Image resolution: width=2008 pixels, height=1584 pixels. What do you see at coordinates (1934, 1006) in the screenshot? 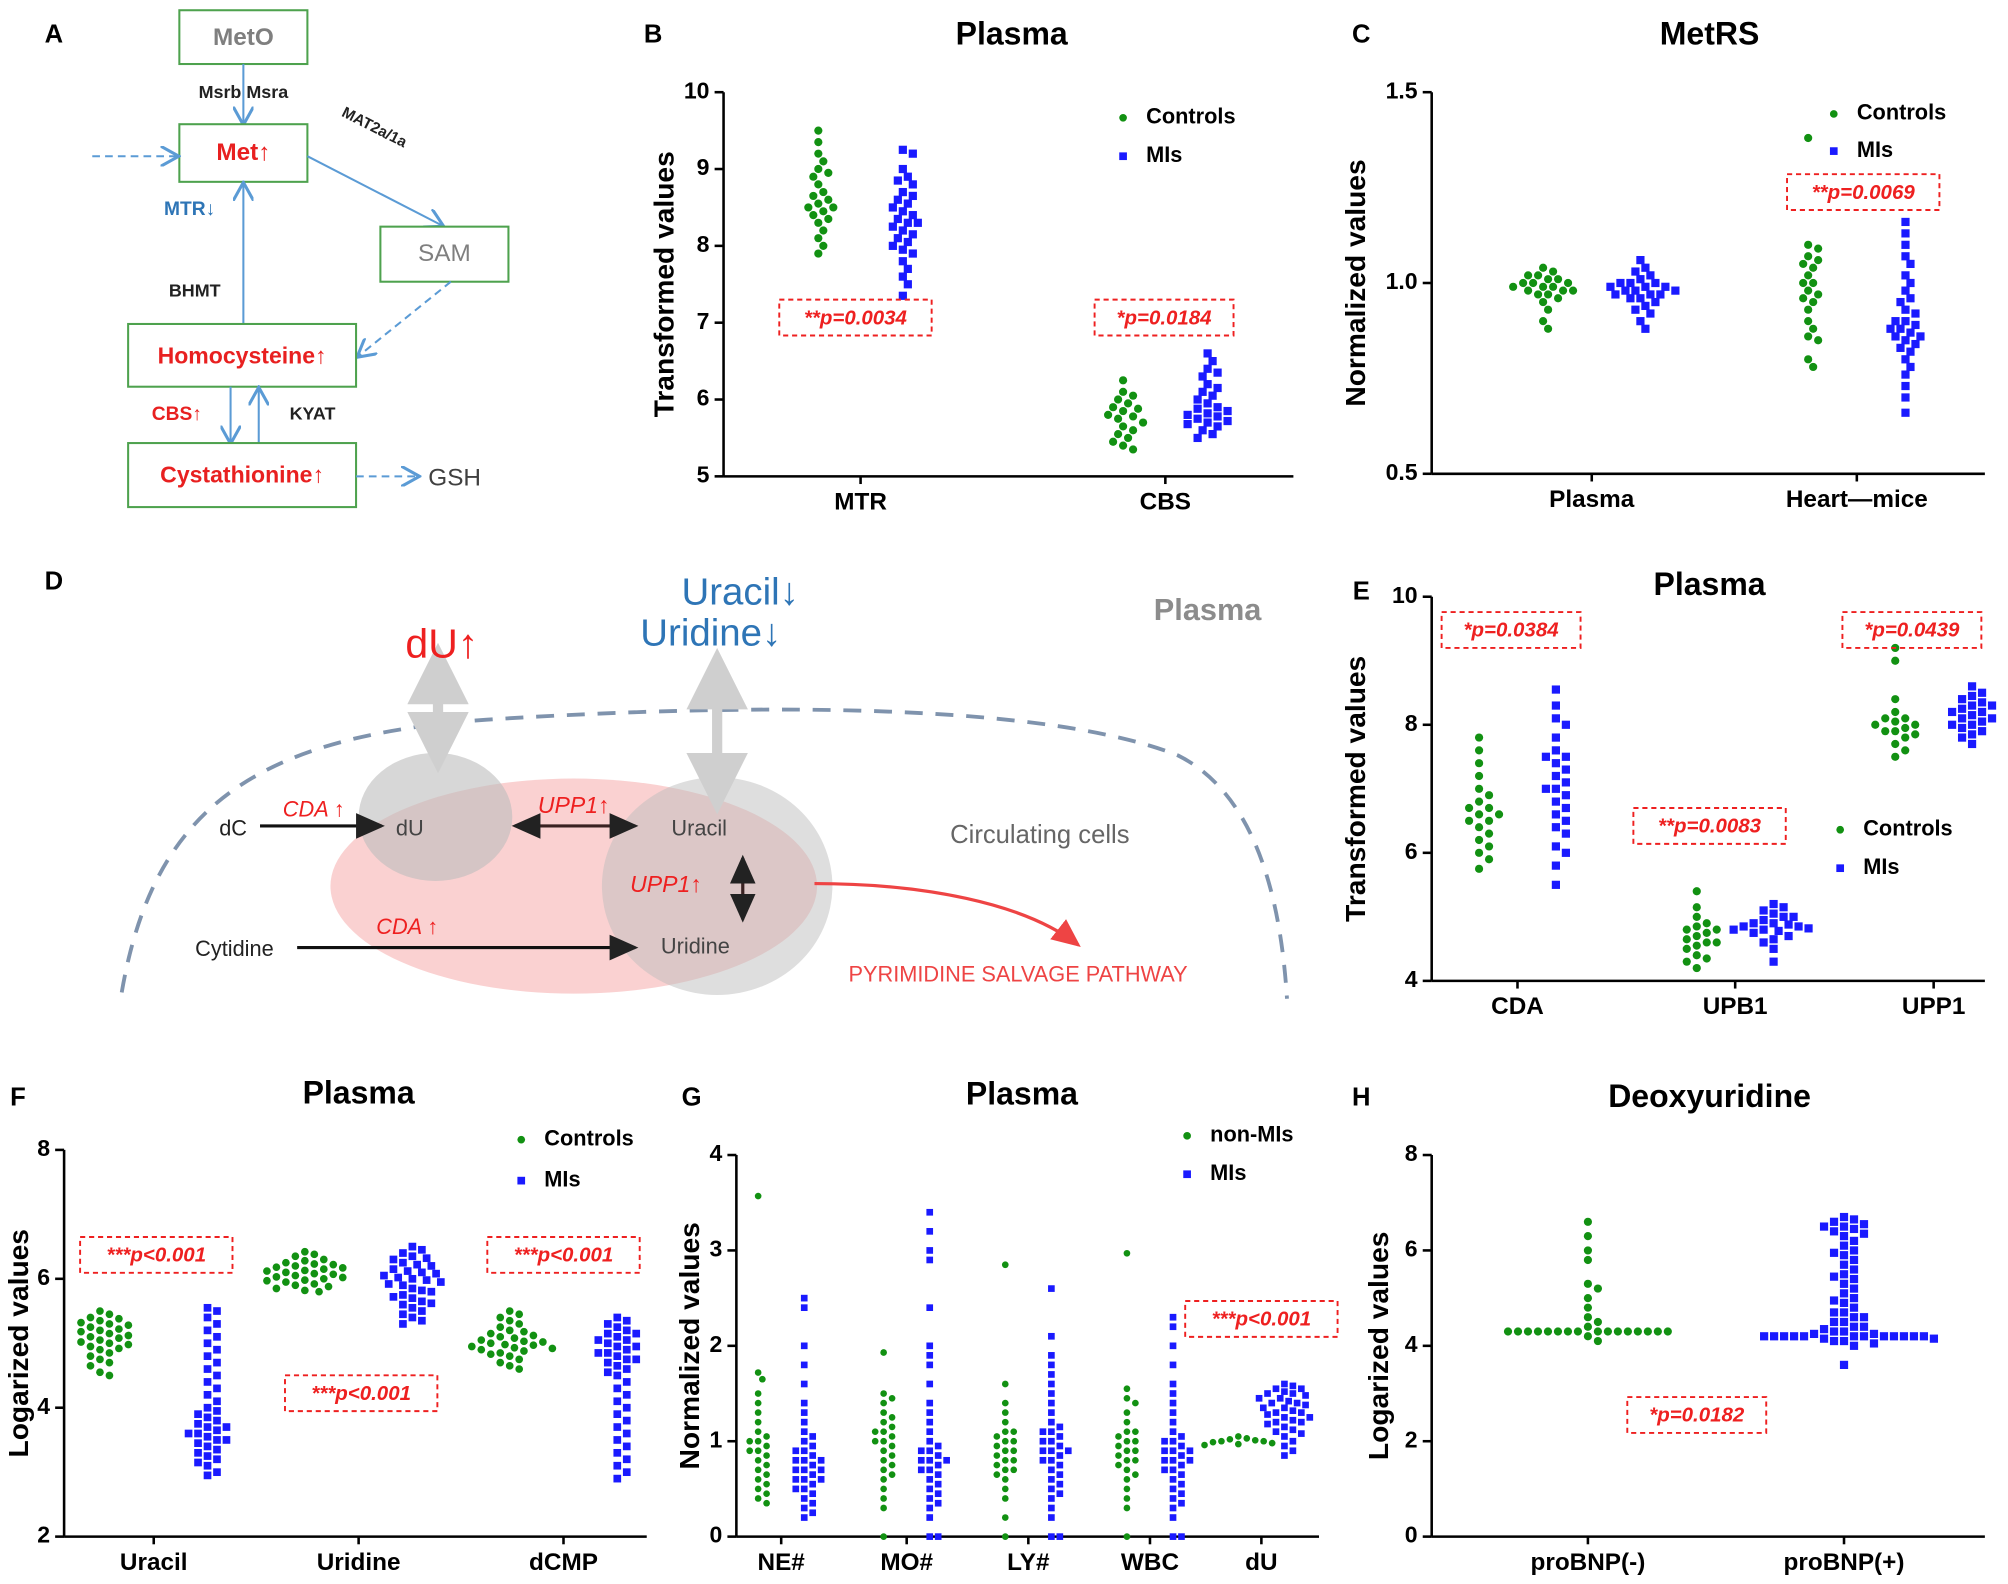
I see `x-tick-label: UPP1` at bounding box center [1934, 1006].